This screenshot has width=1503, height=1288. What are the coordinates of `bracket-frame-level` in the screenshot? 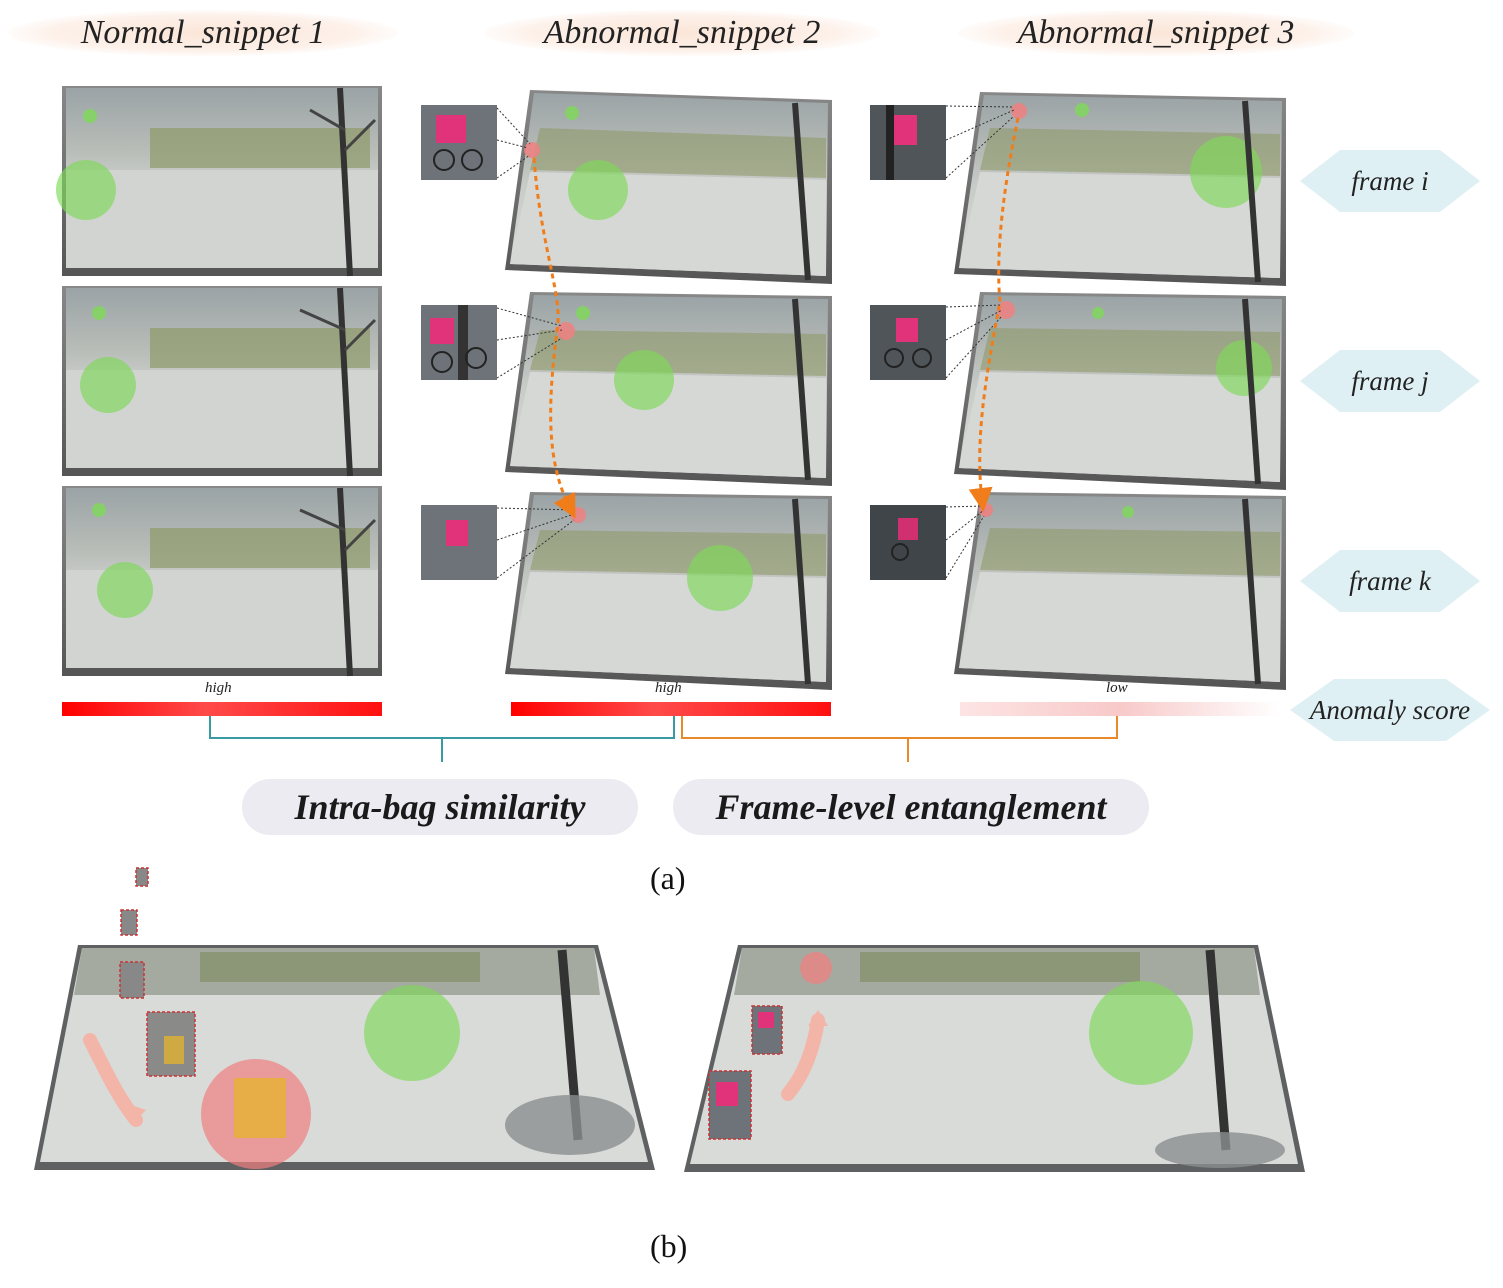 It's located at (899, 739).